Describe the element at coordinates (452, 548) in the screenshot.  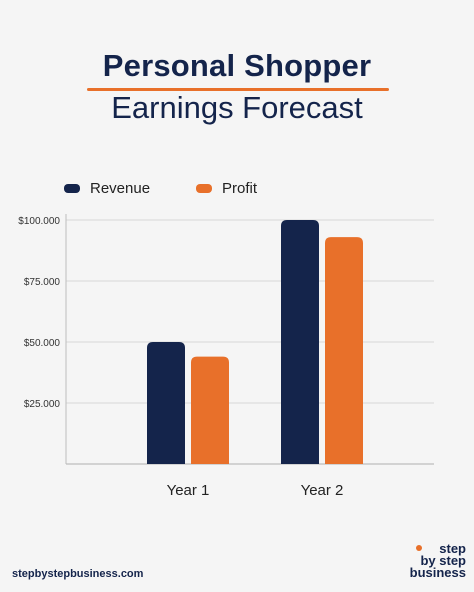
I see `logo-line-step: step` at that location.